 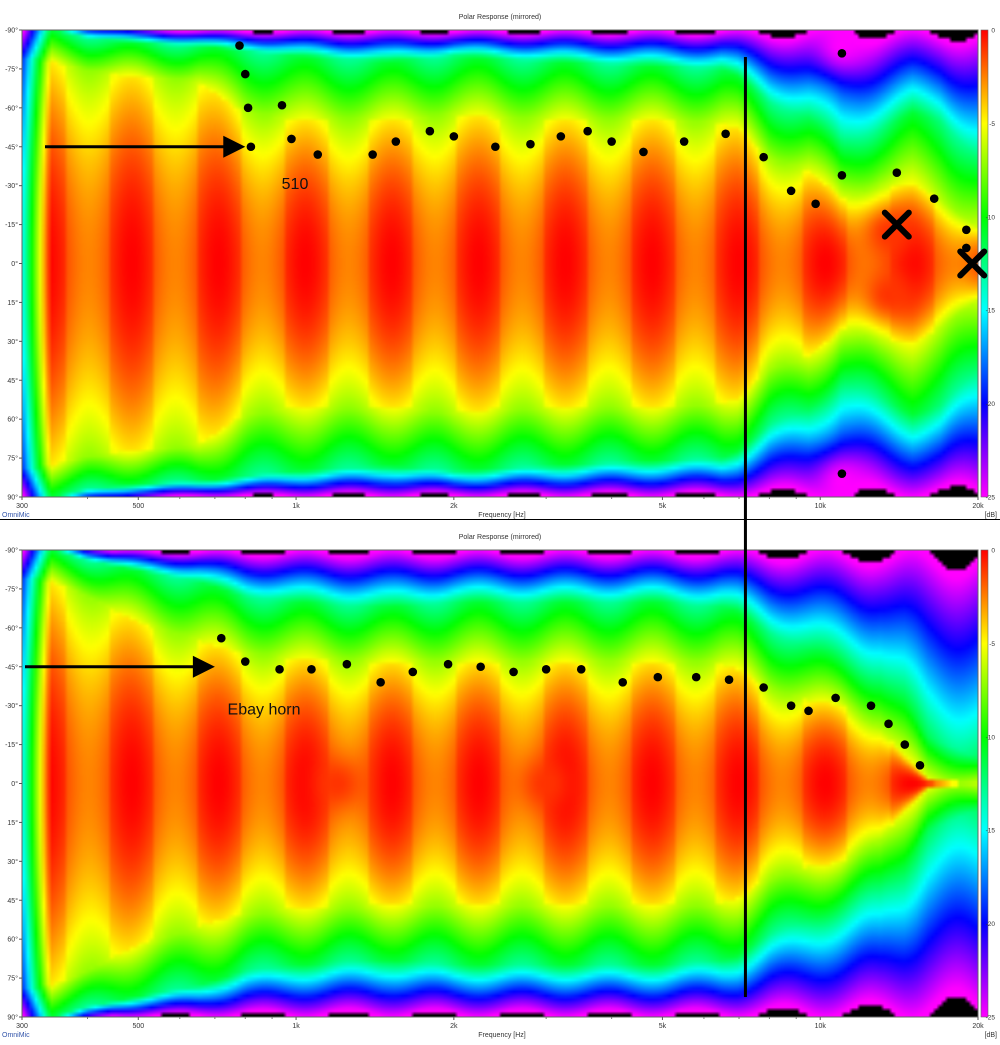 What do you see at coordinates (992, 124) in the screenshot?
I see `colorbar-tick-label: -5` at bounding box center [992, 124].